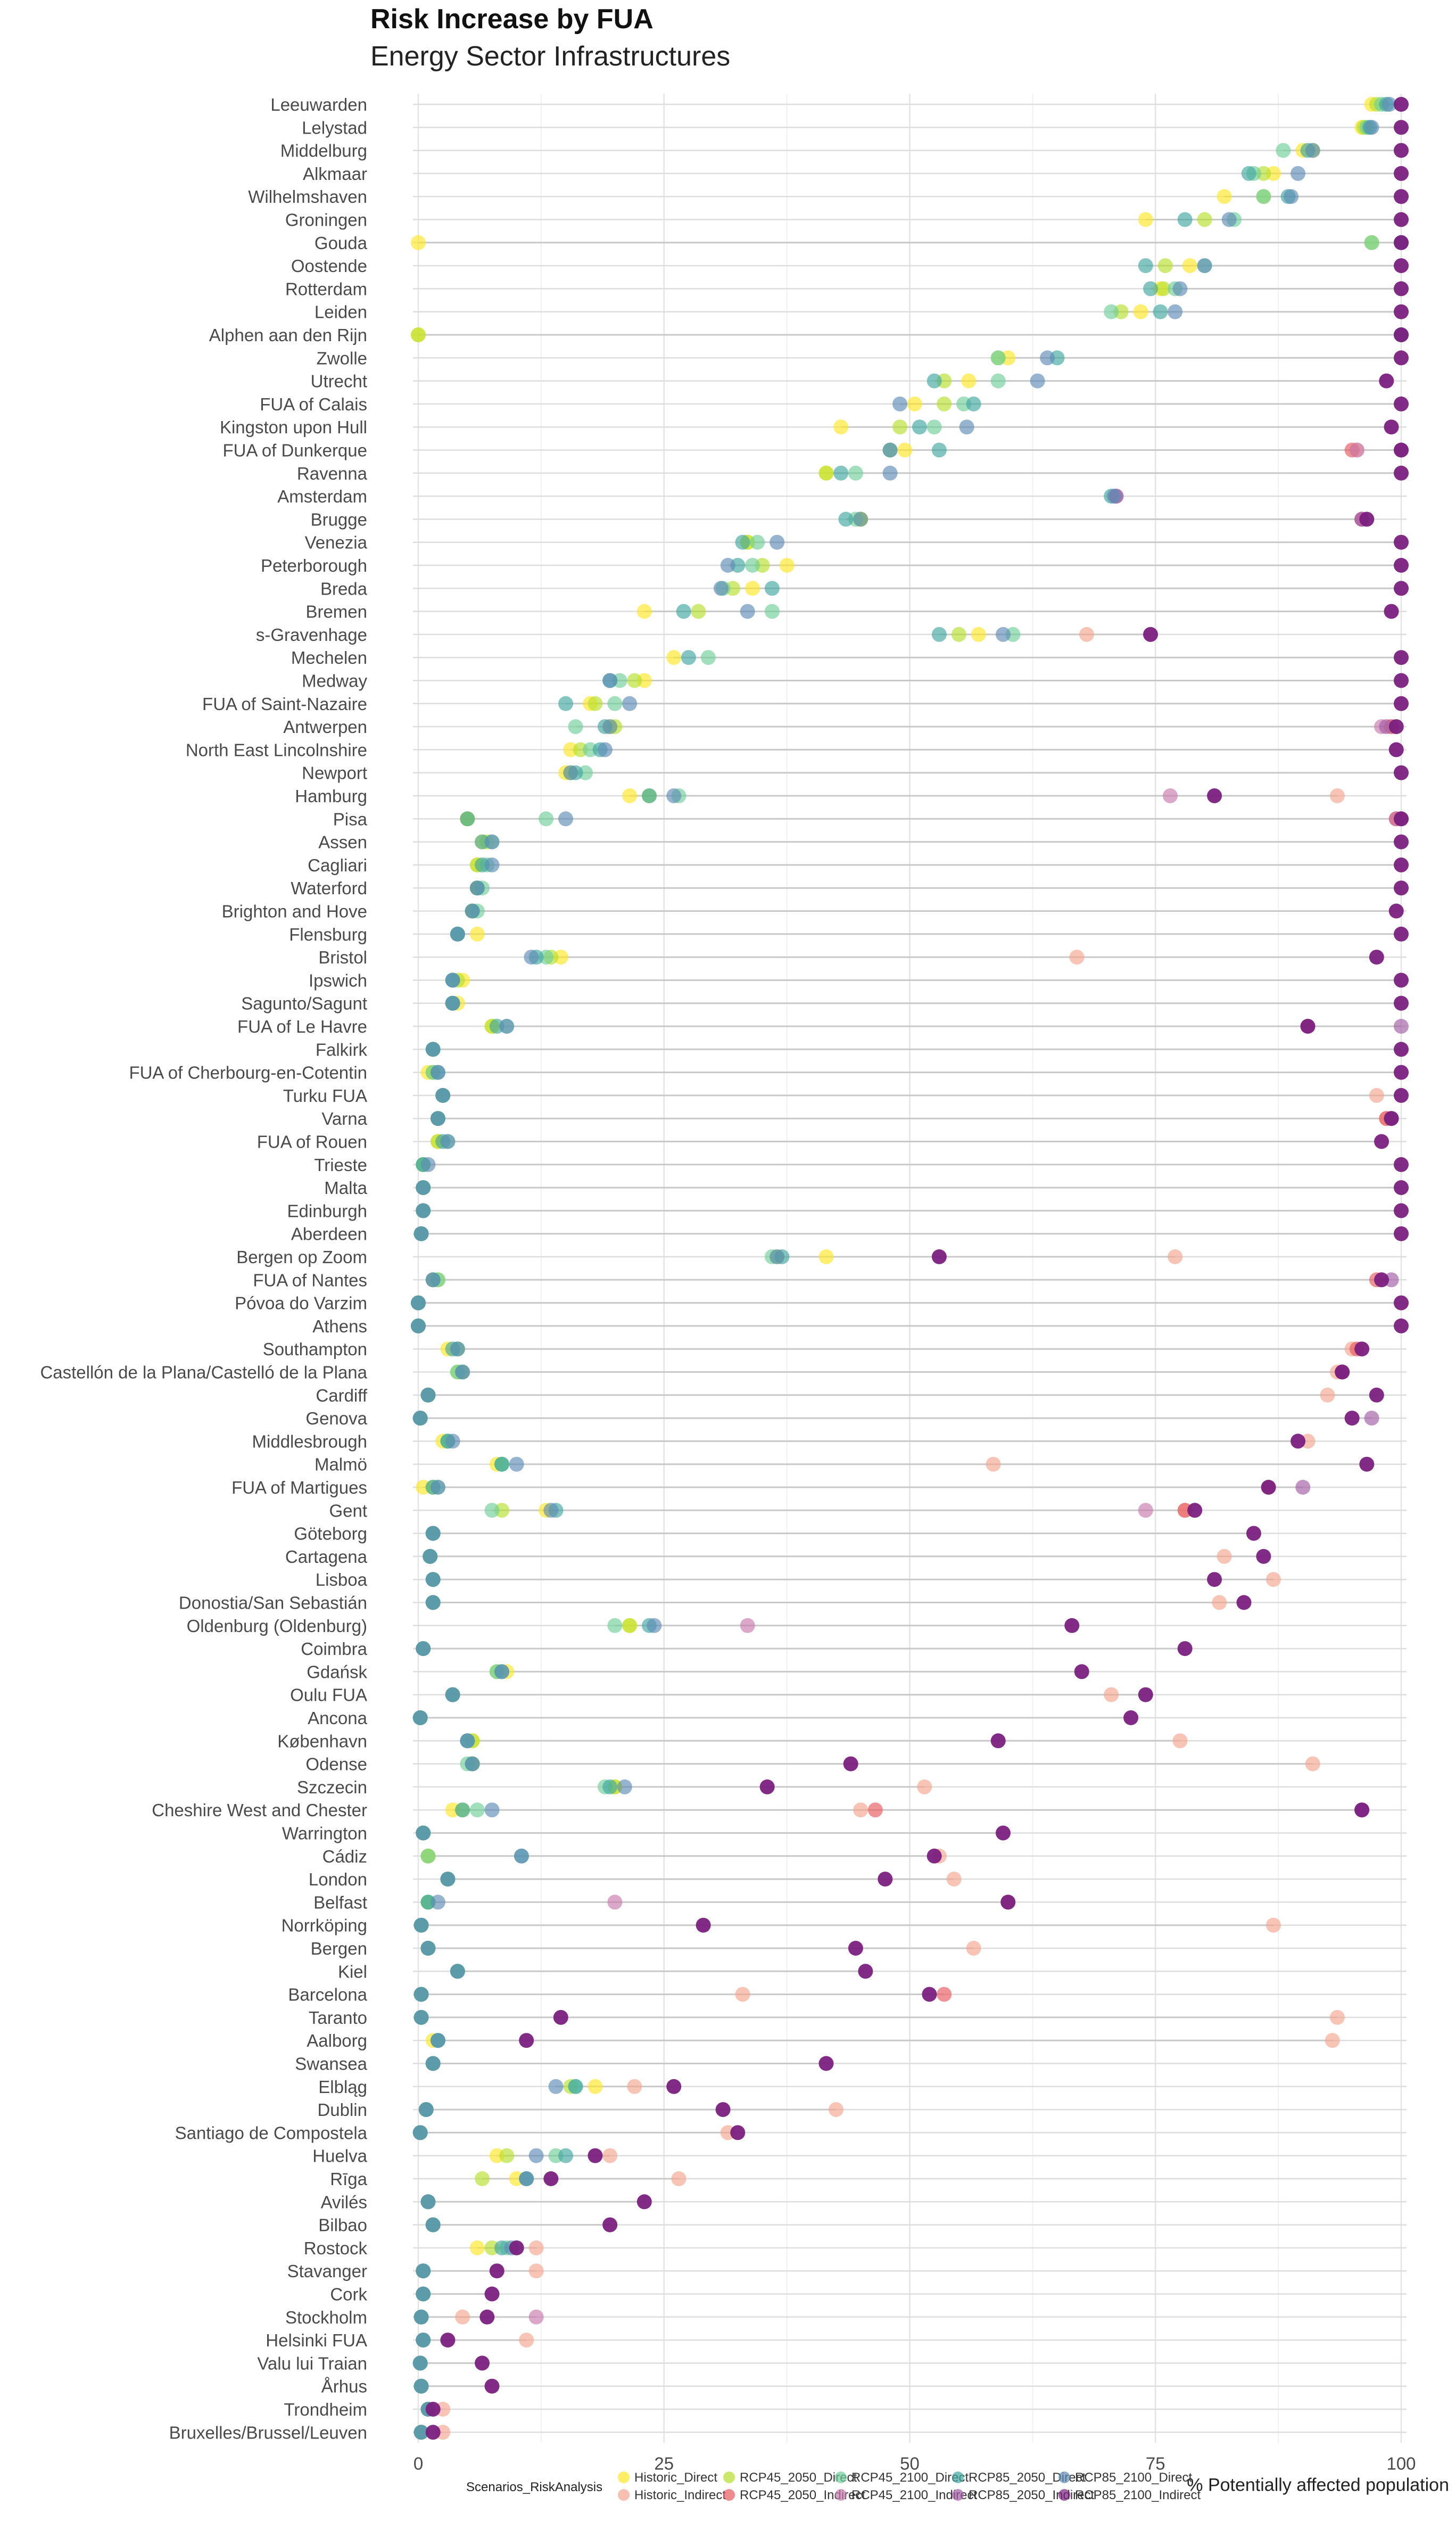 The width and height of the screenshot is (1456, 2521). I want to click on legend-item: RCP85_2050_Indirect, so click(1023, 2495).